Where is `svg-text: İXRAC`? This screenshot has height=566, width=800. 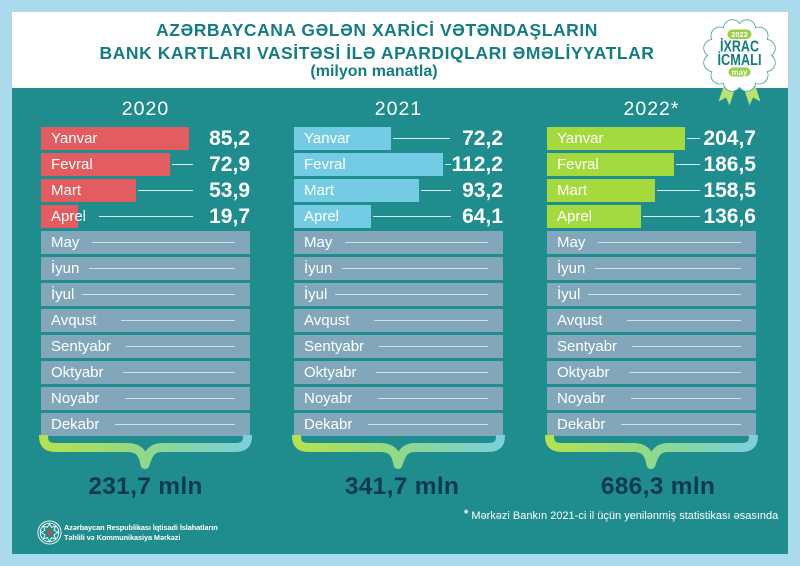 svg-text: İXRAC is located at coordinates (739, 47).